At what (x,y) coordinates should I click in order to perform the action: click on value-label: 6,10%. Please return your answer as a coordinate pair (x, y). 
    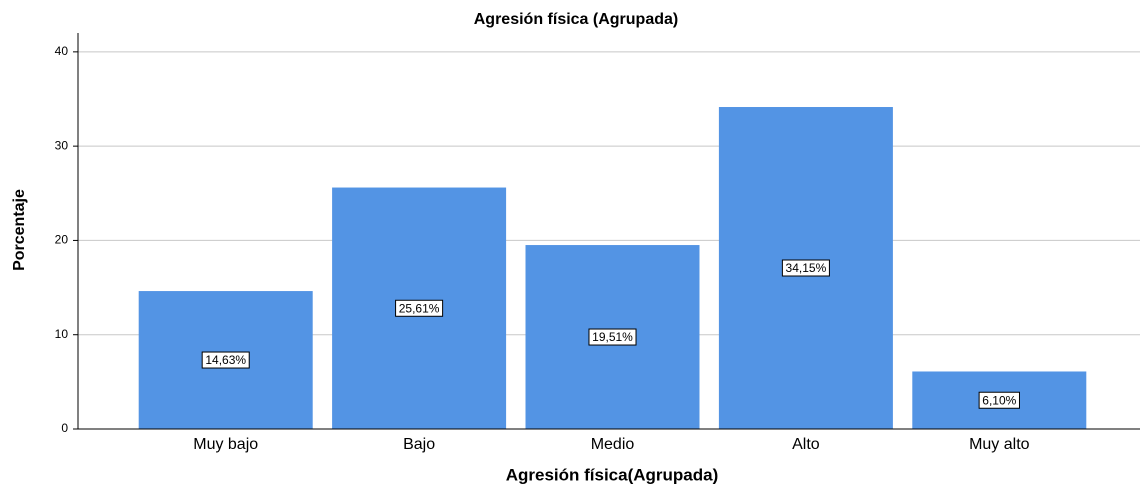
    Looking at the image, I should click on (999, 400).